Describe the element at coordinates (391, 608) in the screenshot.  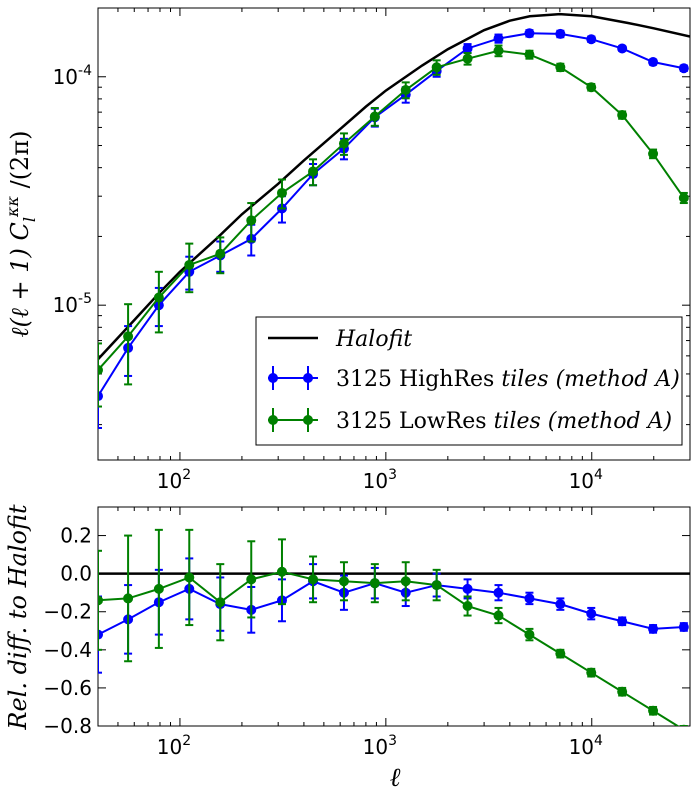
I see `bottom-series-0-line` at that location.